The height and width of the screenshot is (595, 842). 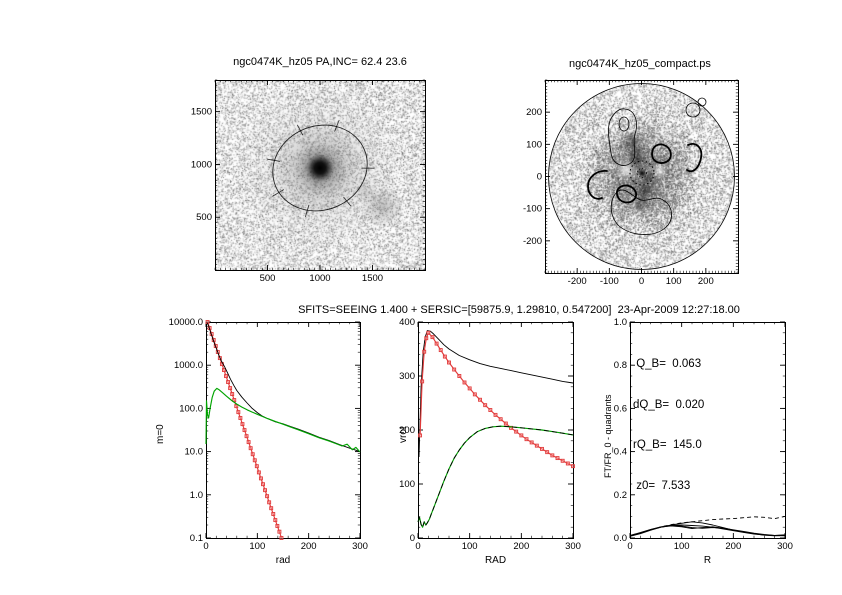 What do you see at coordinates (640, 64) in the screenshot?
I see `residual-panel-title: ngc0474K_hz05_compact.ps` at bounding box center [640, 64].